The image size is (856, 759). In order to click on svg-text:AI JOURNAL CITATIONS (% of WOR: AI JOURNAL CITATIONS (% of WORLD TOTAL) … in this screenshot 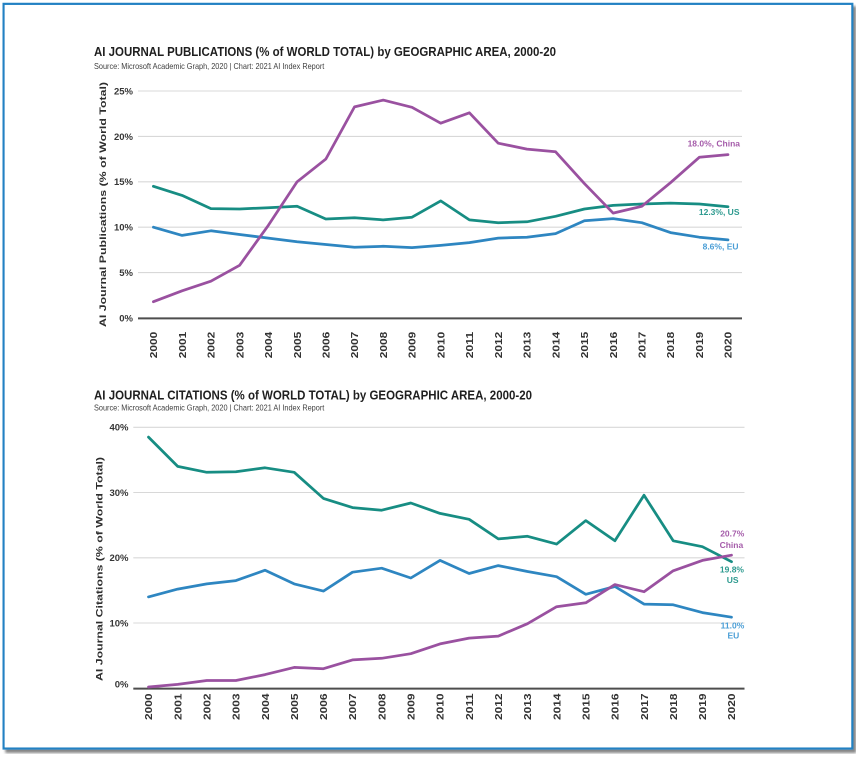, I will do `click(313, 394)`.